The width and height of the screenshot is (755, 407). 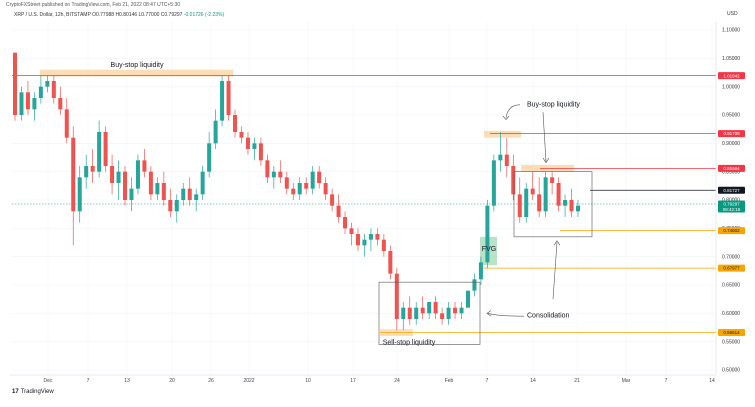 What do you see at coordinates (48, 381) in the screenshot?
I see `time-tick-label: Dec` at bounding box center [48, 381].